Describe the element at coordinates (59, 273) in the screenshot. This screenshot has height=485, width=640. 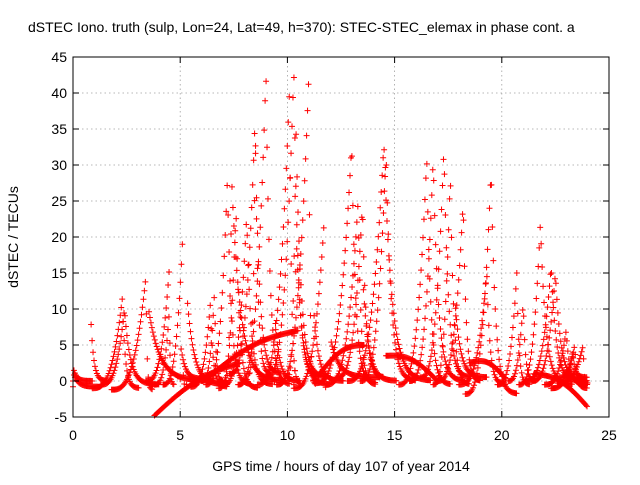
I see `y-tick-label: 15` at that location.